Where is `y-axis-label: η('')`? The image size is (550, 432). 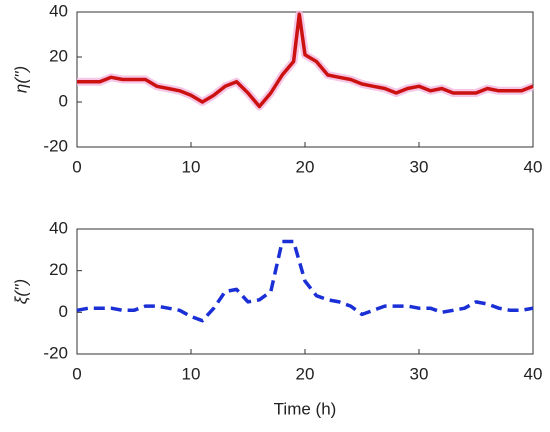
y-axis-label: η('') is located at coordinates (20, 79).